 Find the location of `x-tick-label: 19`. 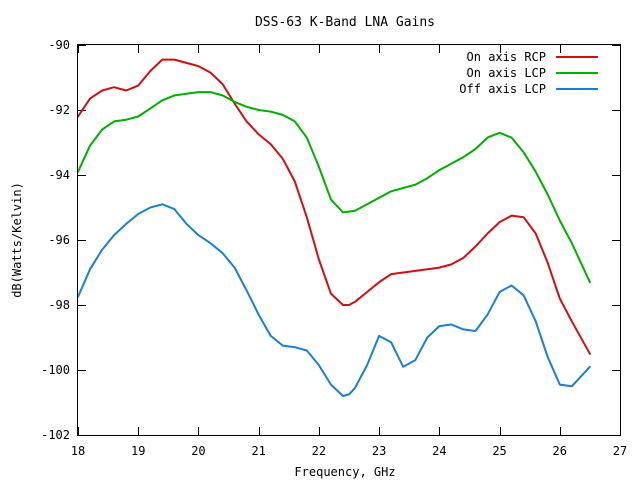

x-tick-label: 19 is located at coordinates (138, 451).